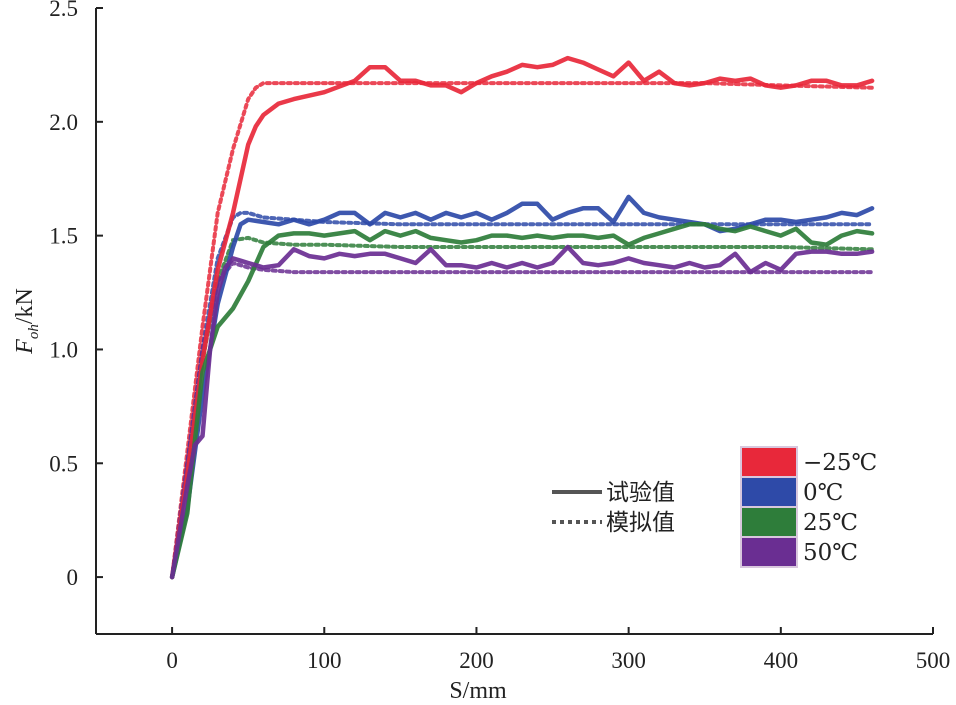 This screenshot has height=705, width=956. I want to click on y-axis-title-sub: oh, so click(34, 331).